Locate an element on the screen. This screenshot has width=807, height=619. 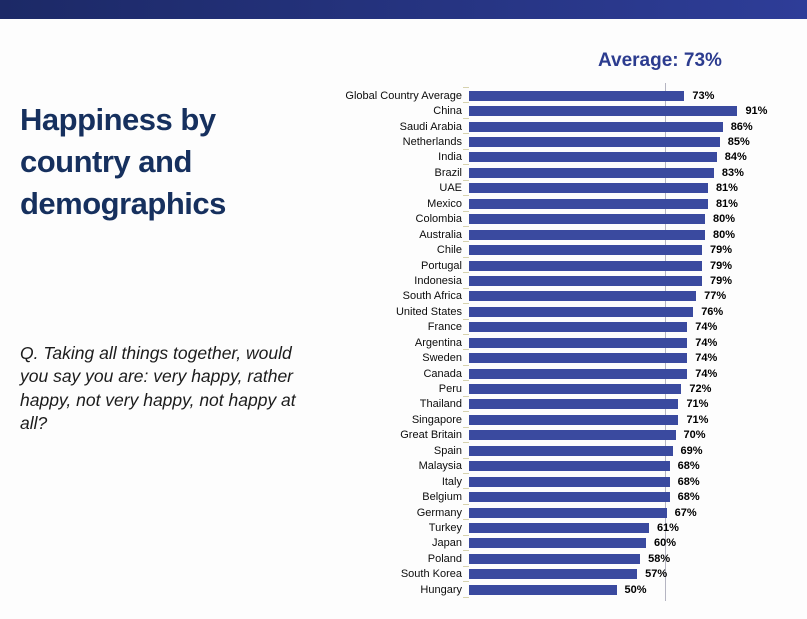
chart-row: Saudi Arabia 86% is located at coordinates (568, 125).